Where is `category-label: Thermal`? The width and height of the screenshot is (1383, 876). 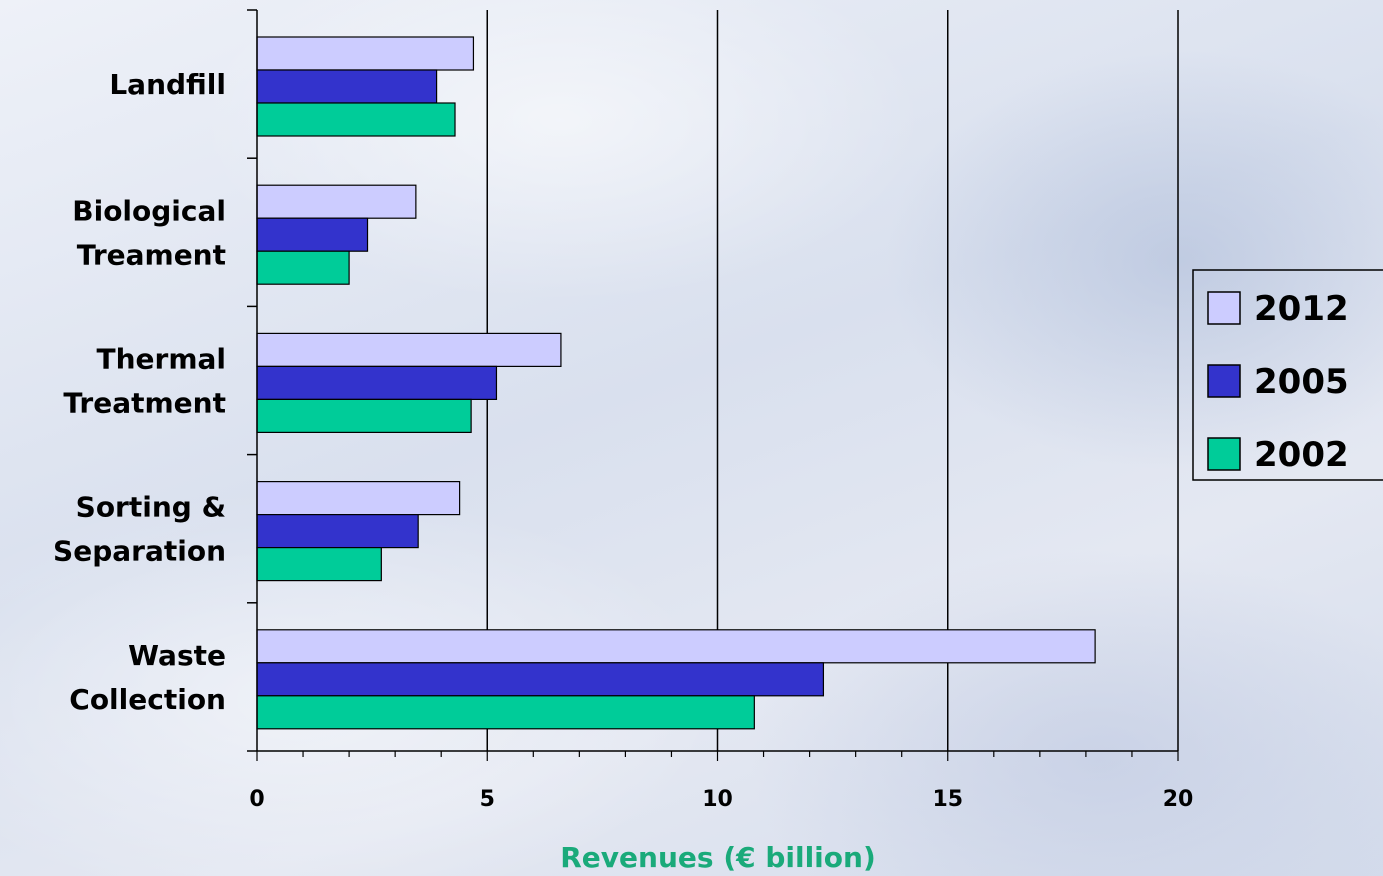
category-label: Thermal is located at coordinates (162, 359).